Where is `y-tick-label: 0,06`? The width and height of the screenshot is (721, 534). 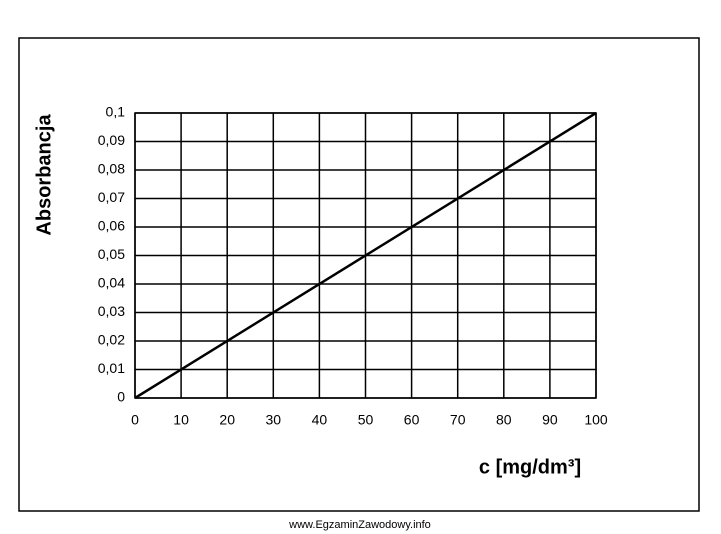 y-tick-label: 0,06 is located at coordinates (111, 226).